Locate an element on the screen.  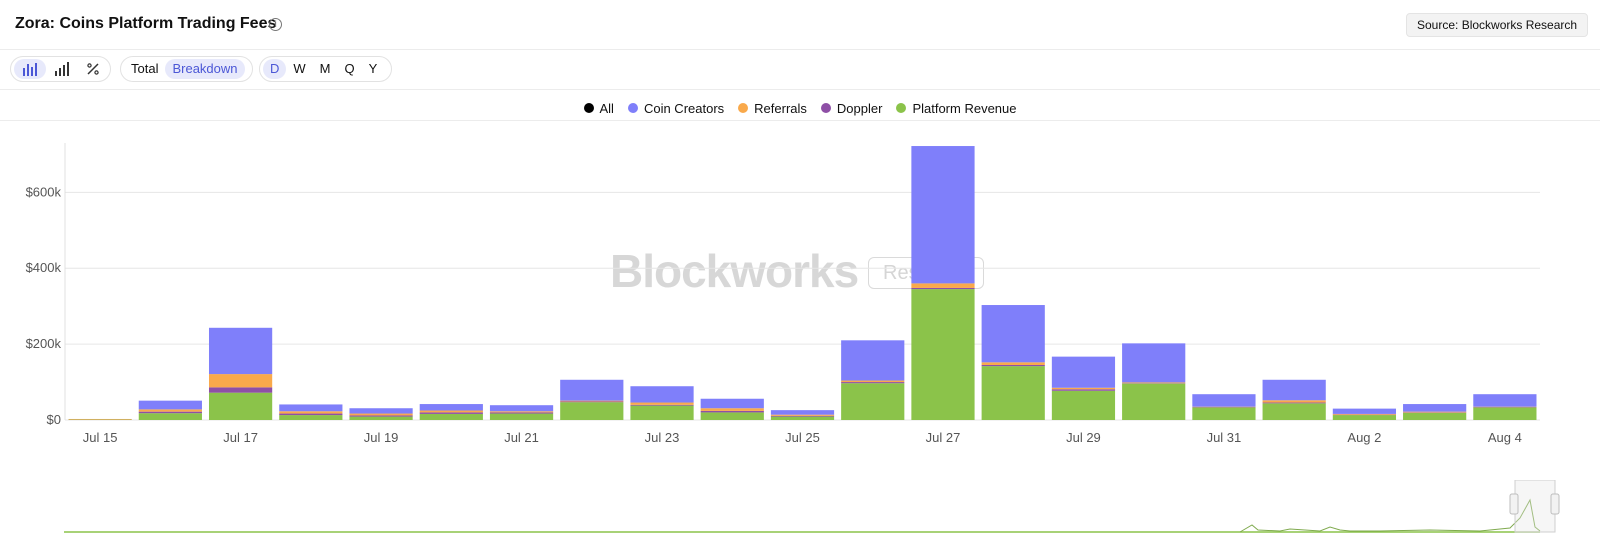
interval-d-button: D is located at coordinates (275, 69).